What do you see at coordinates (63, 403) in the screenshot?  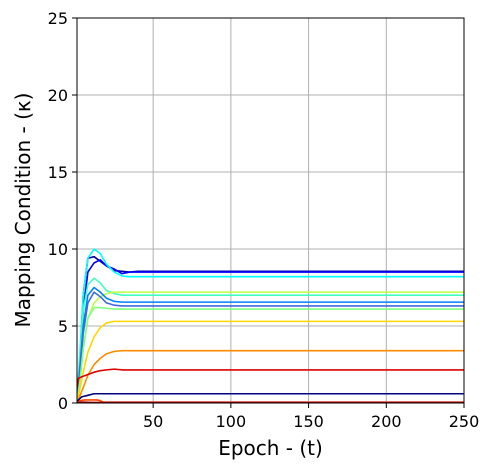 I see `y-tick-label: 0` at bounding box center [63, 403].